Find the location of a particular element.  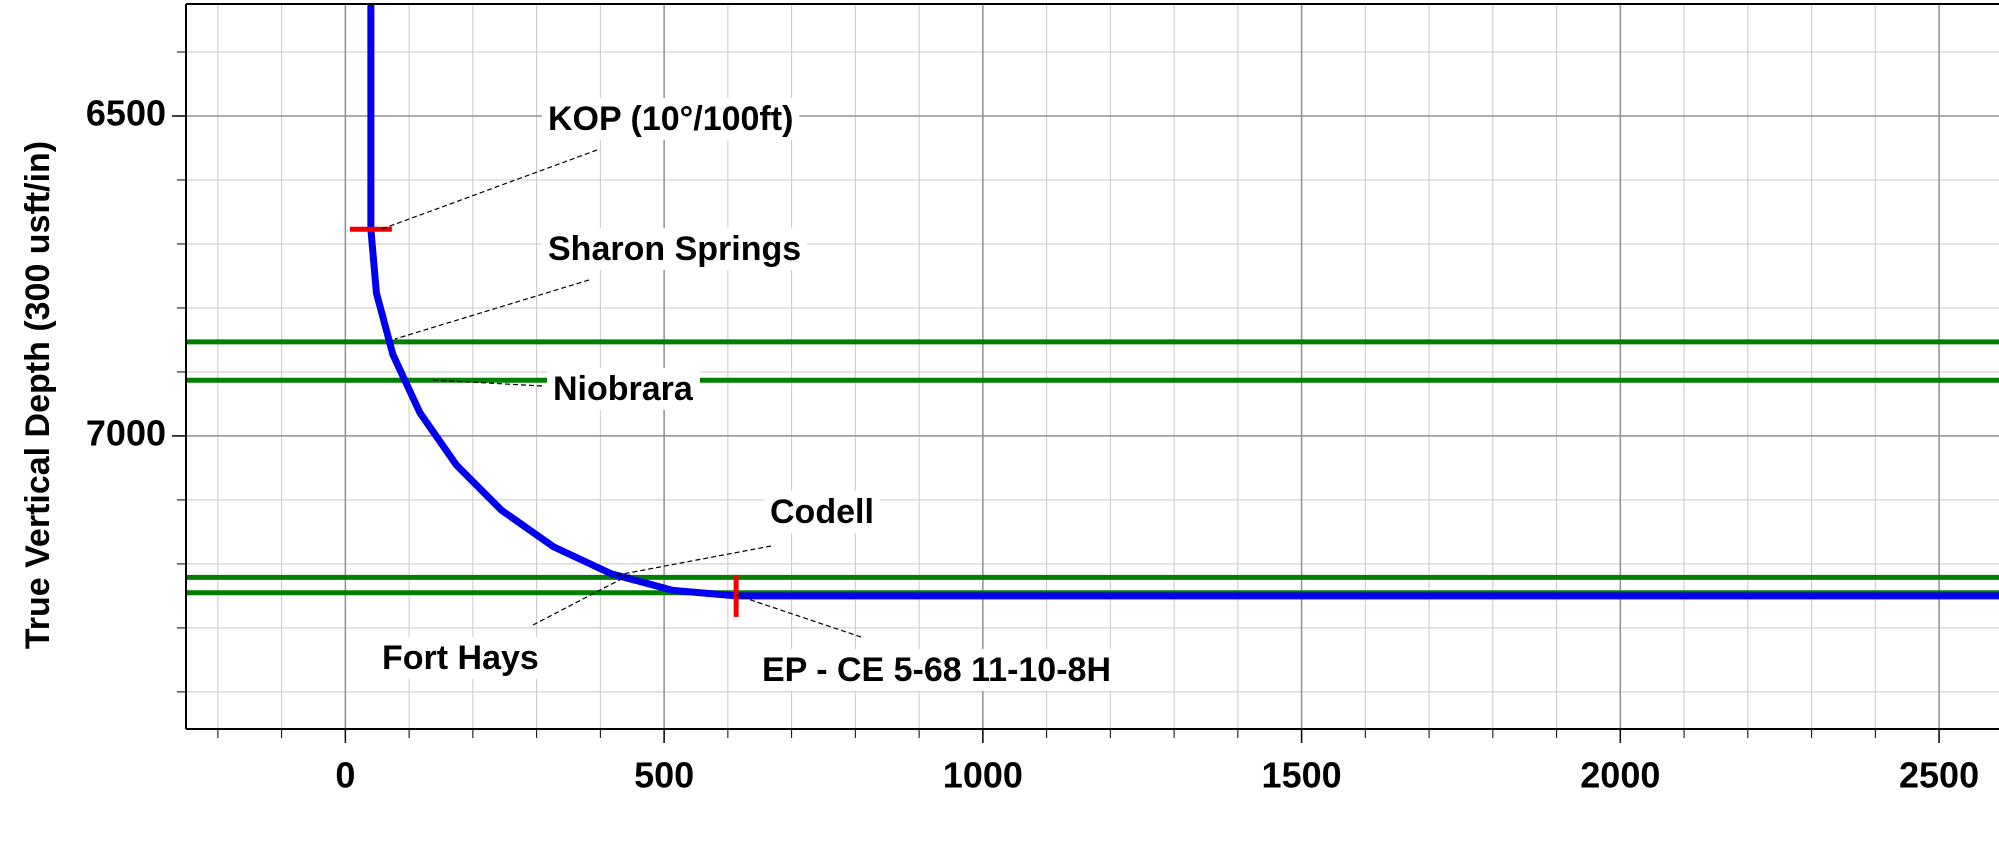

y-axis-label: True Vertical Depth (300 usft/in) is located at coordinates (38, 395).